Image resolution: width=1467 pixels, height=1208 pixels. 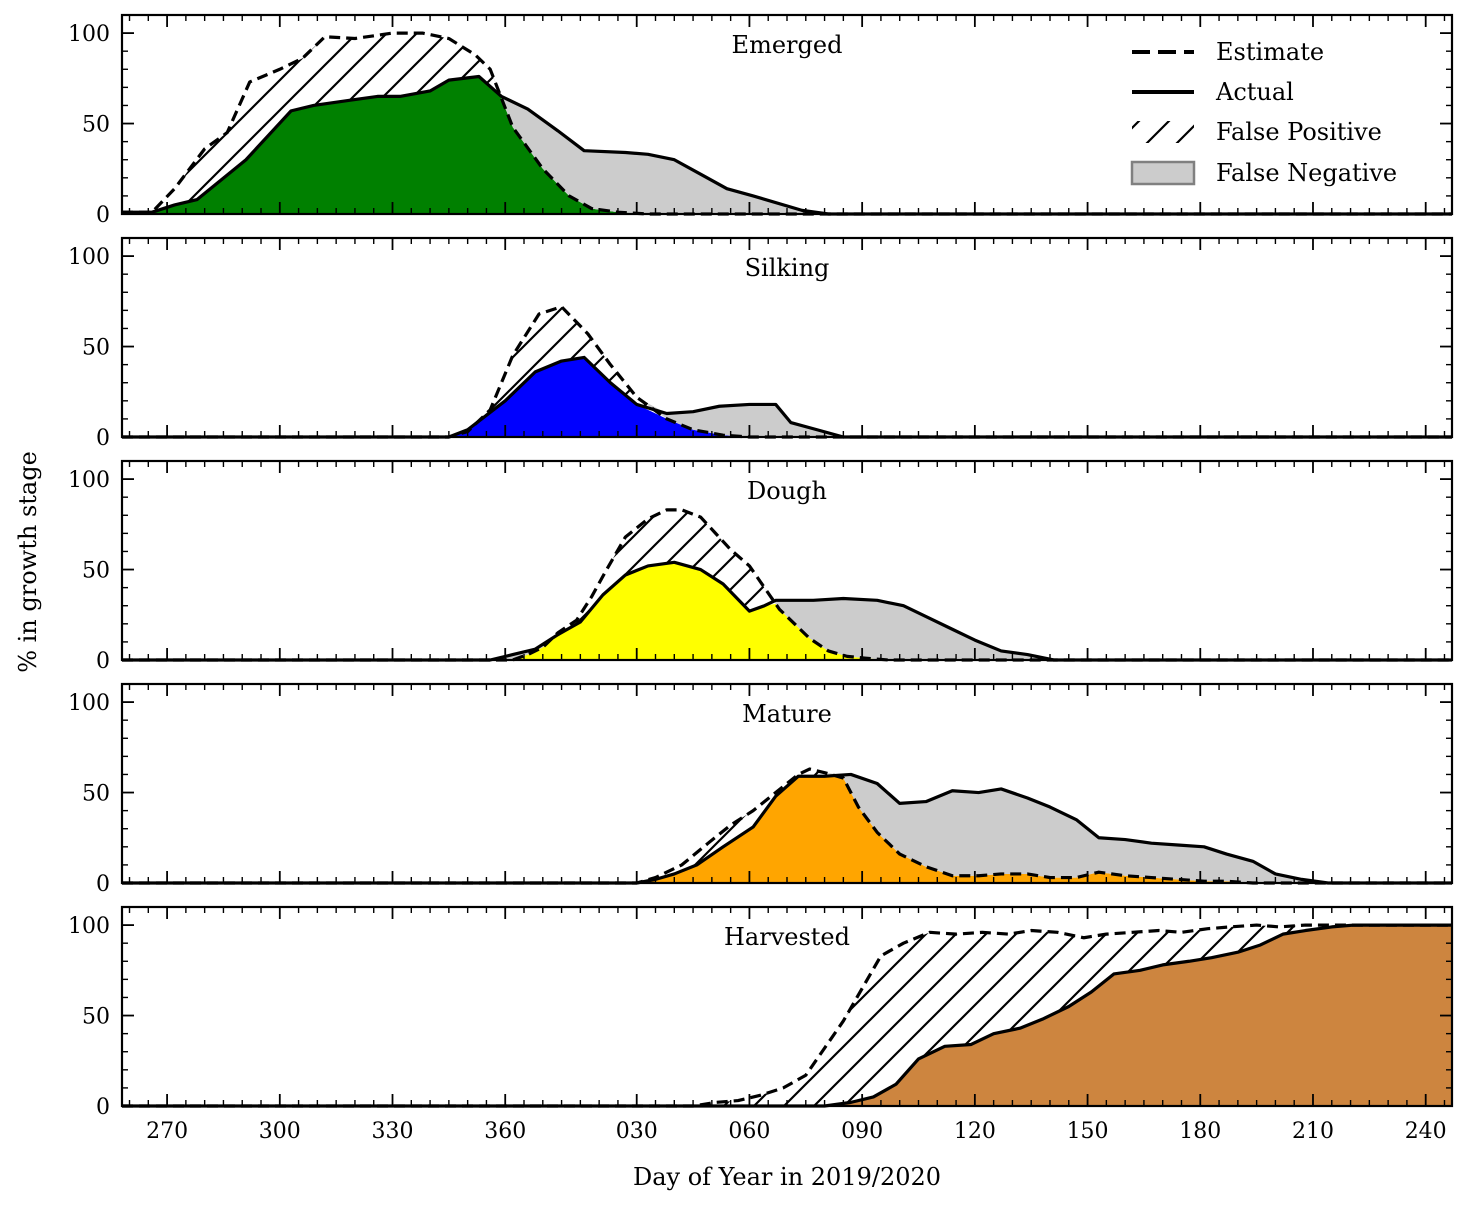 What do you see at coordinates (637, 1131) in the screenshot?
I see `x-tick-label: 030` at bounding box center [637, 1131].